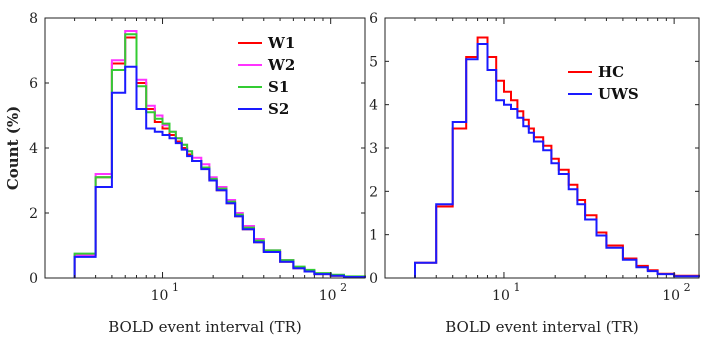  I want to click on legend-label-uws: UWS, so click(618, 94).